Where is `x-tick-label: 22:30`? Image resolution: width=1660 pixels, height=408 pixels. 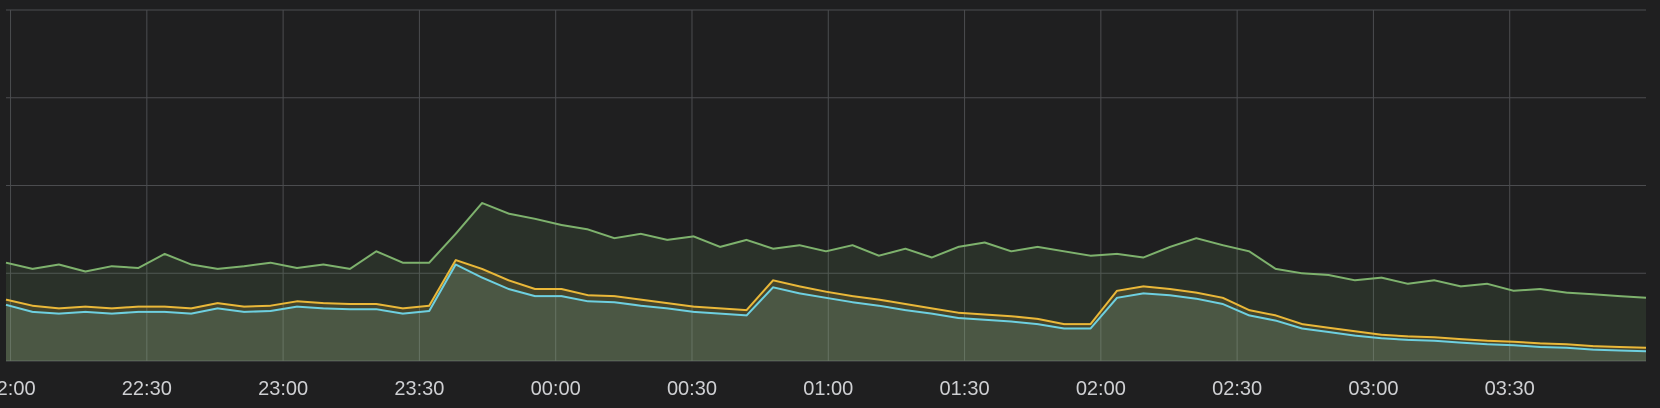
x-tick-label: 22:30 is located at coordinates (147, 389).